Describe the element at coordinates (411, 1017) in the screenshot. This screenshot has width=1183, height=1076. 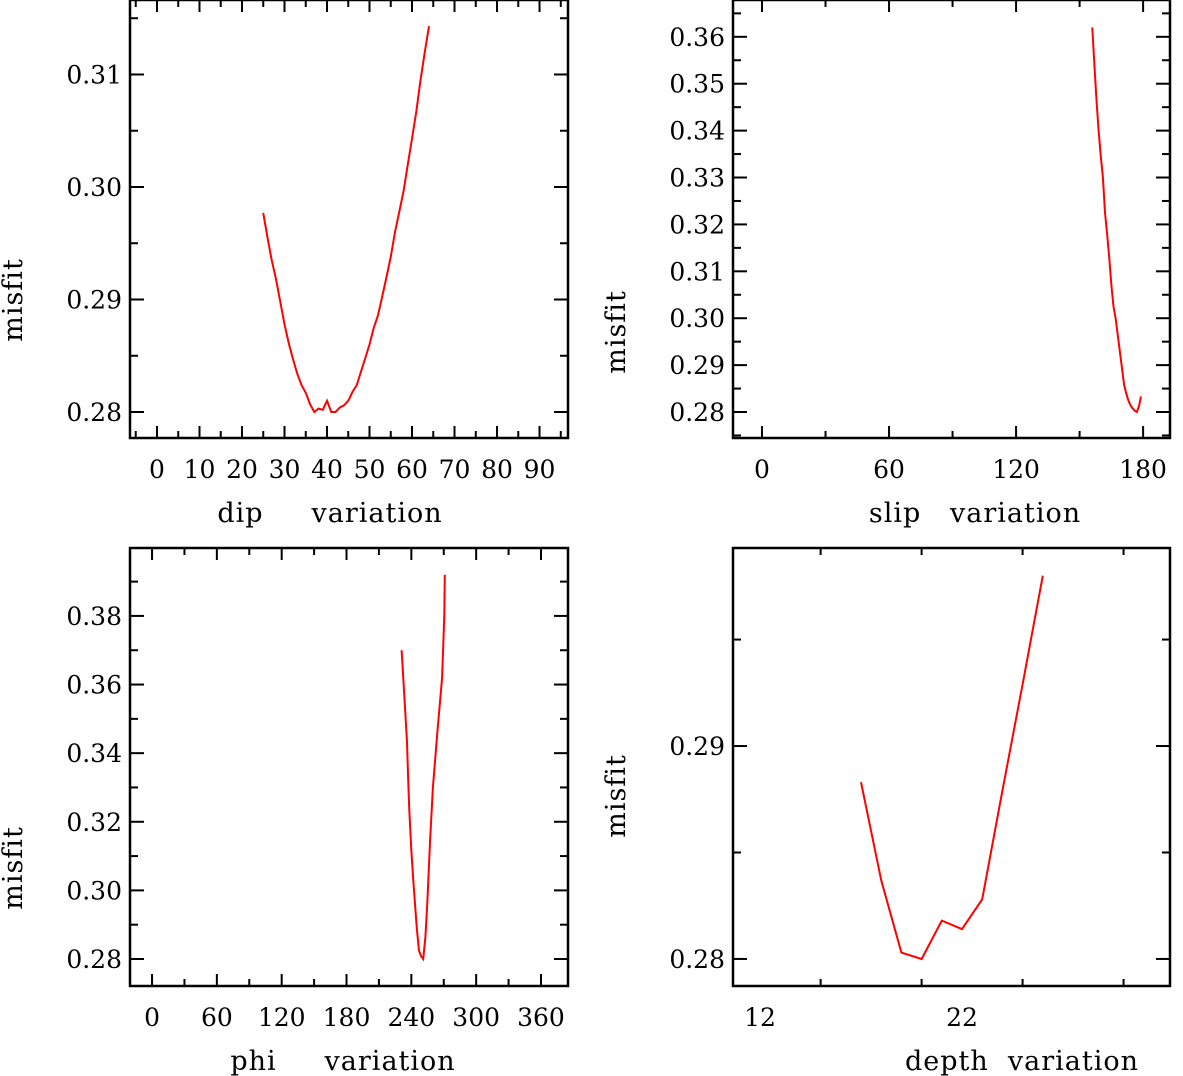
I see `x-tick-label: 240` at that location.